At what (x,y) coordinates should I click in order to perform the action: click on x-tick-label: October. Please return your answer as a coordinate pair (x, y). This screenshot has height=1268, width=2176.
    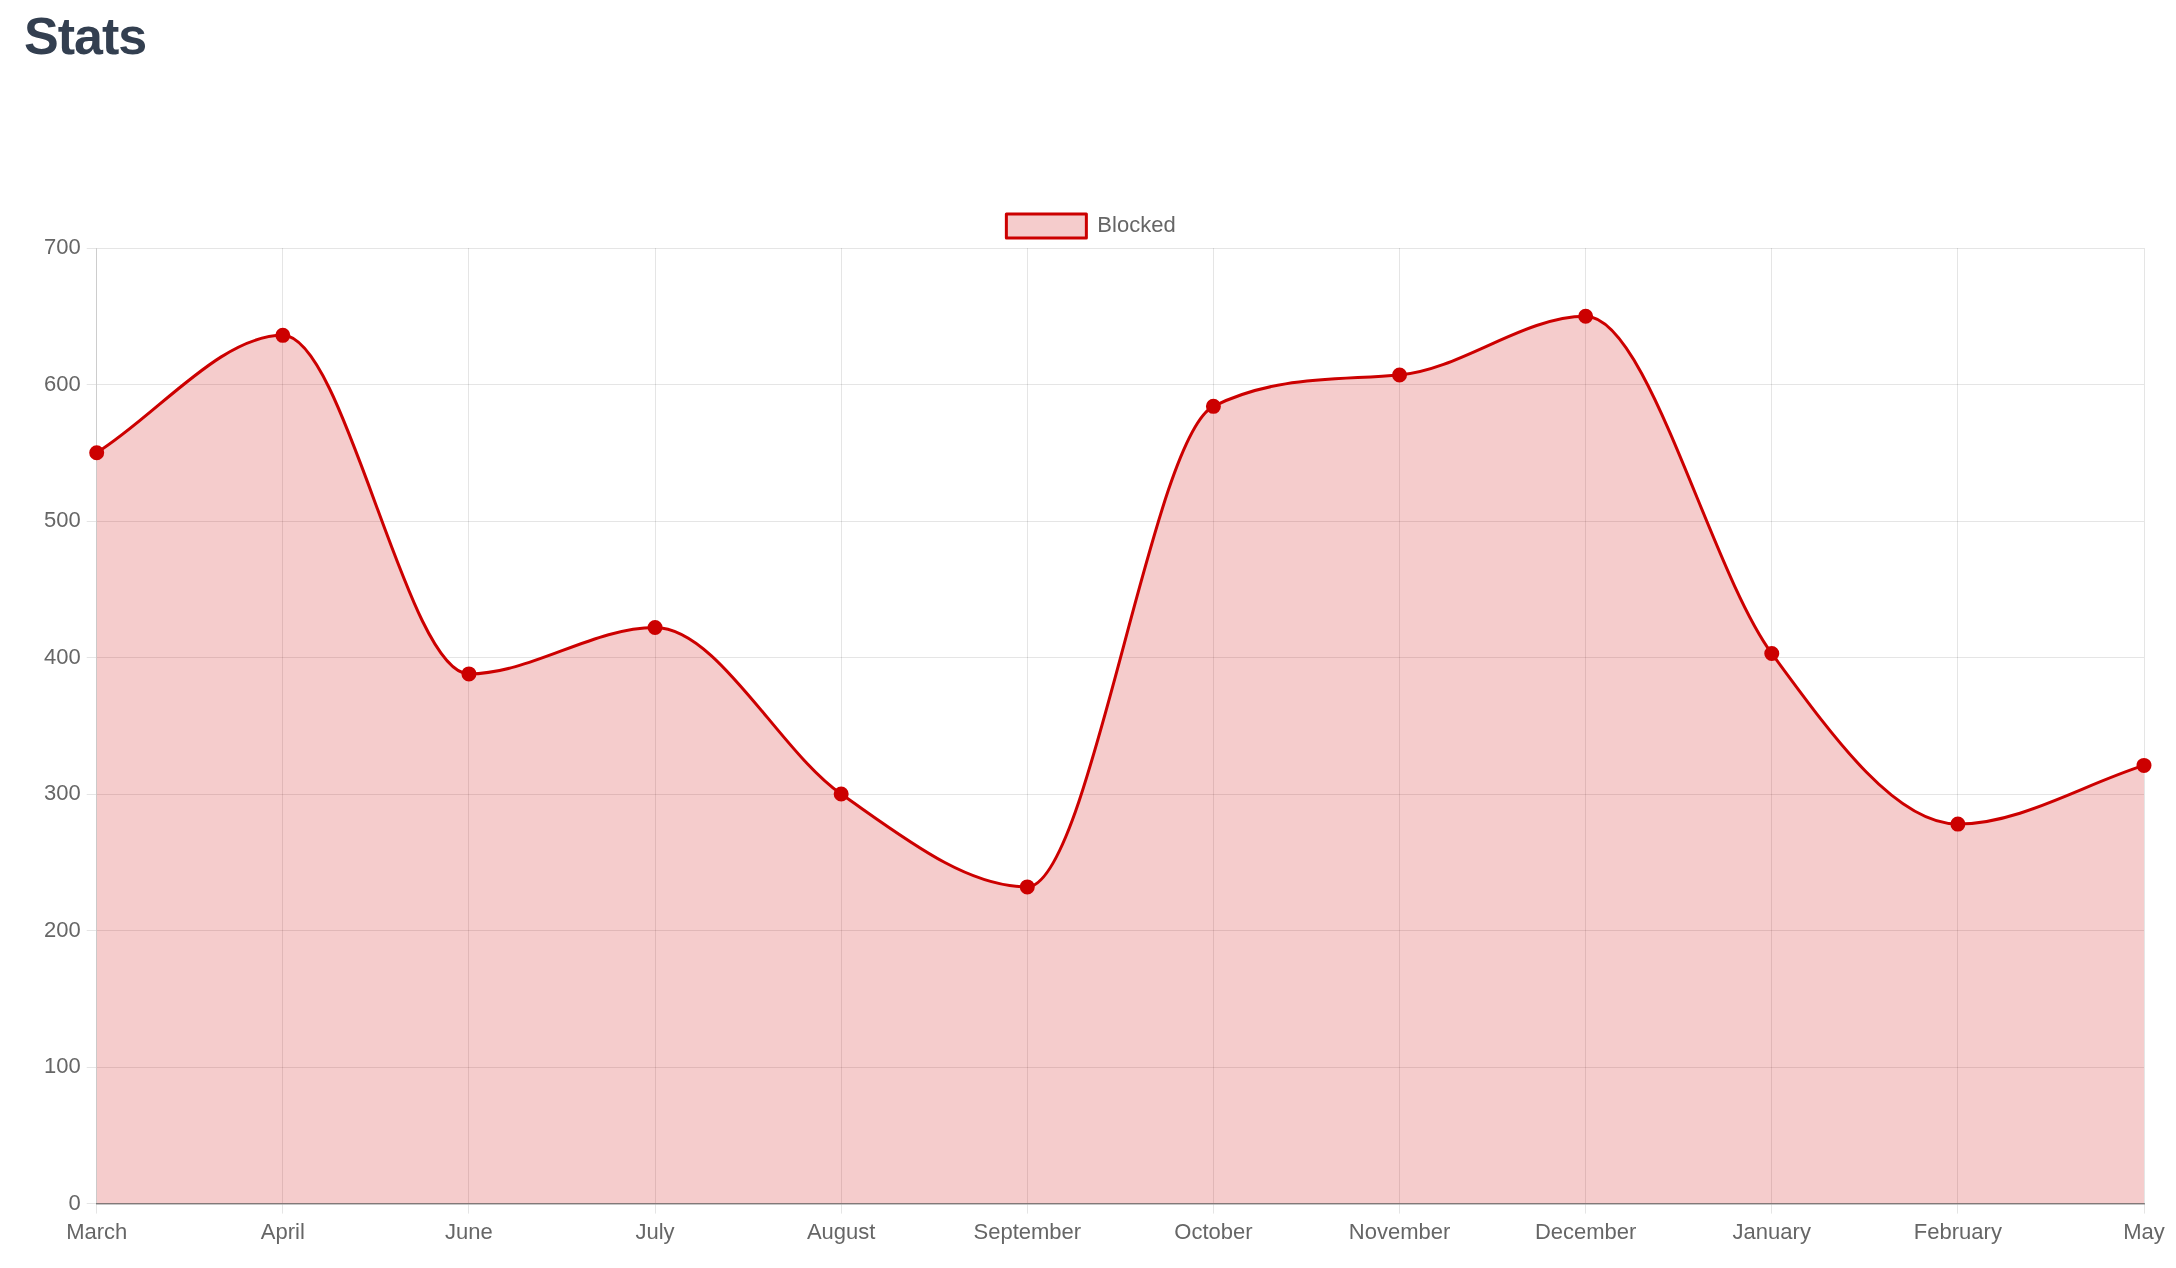
    Looking at the image, I should click on (1213, 1231).